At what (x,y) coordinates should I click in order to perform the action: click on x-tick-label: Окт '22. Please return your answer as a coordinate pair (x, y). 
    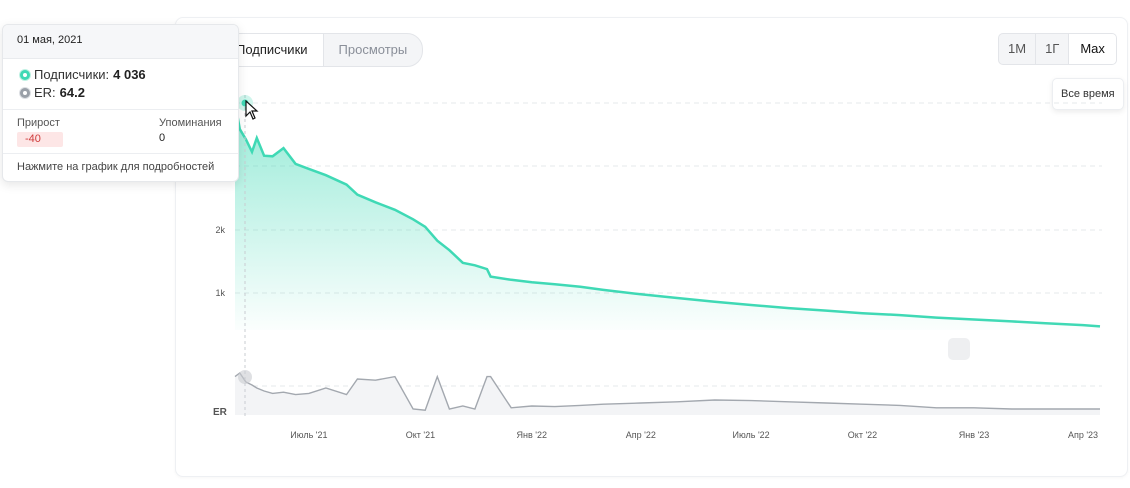
    Looking at the image, I should click on (862, 435).